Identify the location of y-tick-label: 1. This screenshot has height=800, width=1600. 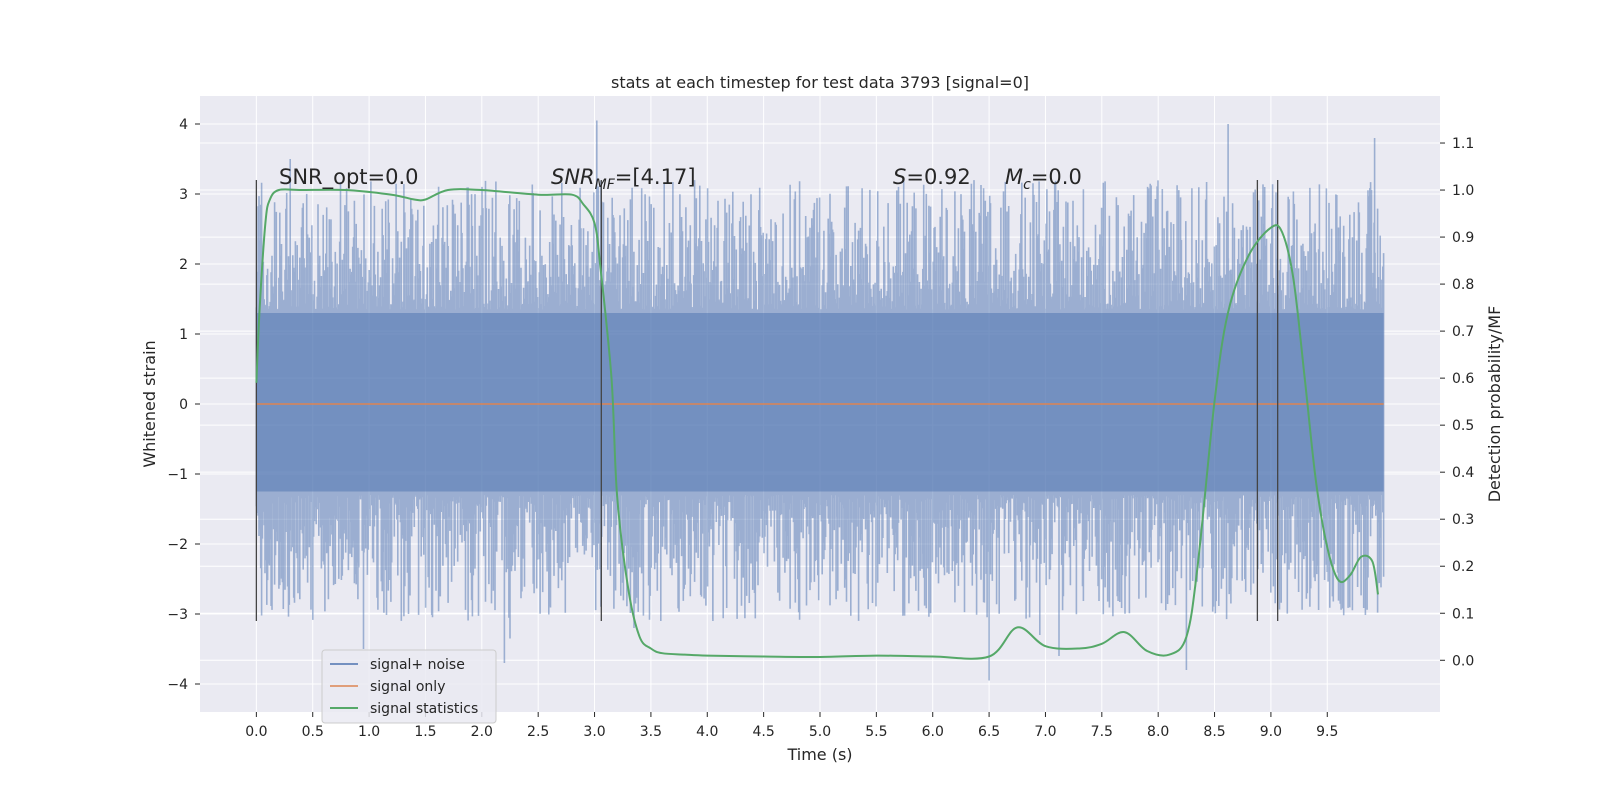
(183, 335).